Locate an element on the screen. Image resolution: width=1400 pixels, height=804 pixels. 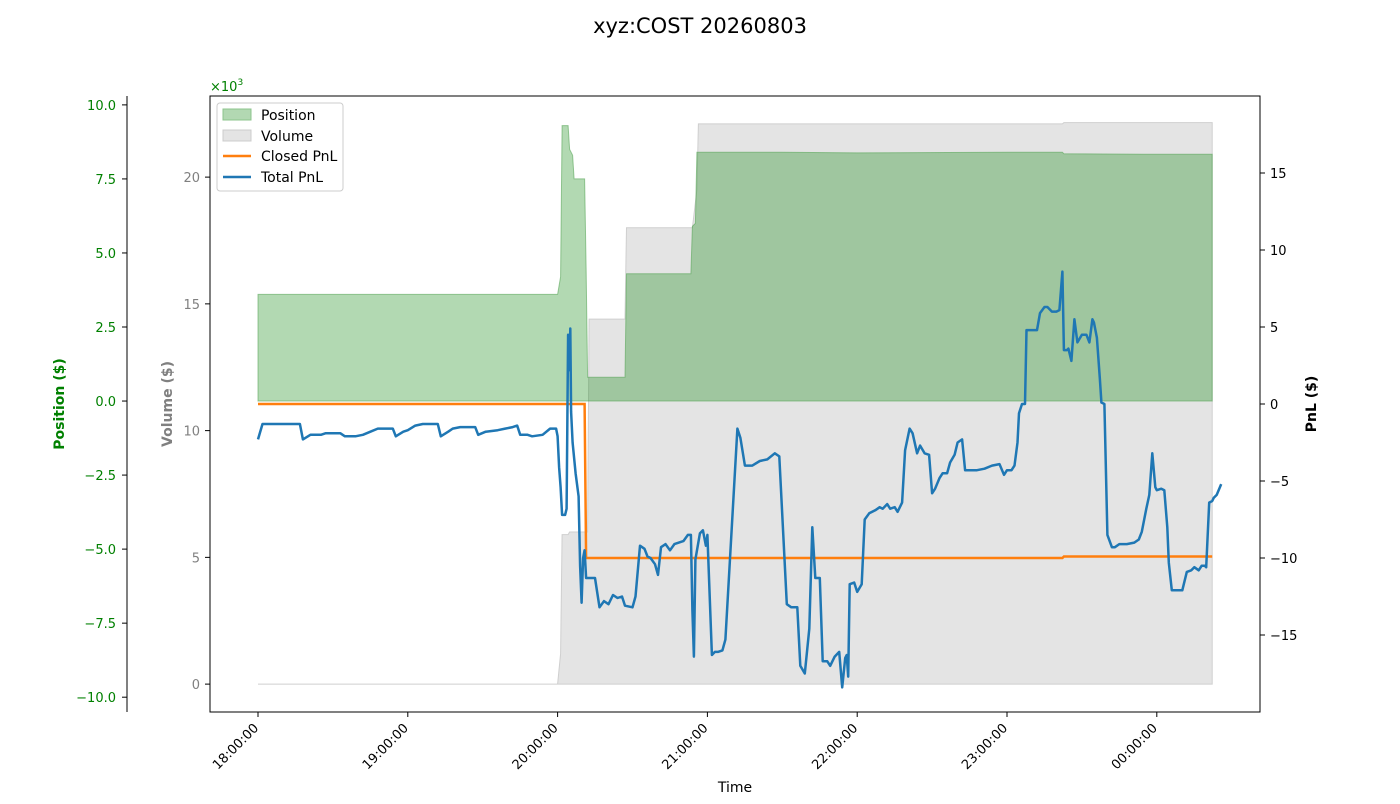
x-tick-label: 21:00:00 is located at coordinates (686, 747).